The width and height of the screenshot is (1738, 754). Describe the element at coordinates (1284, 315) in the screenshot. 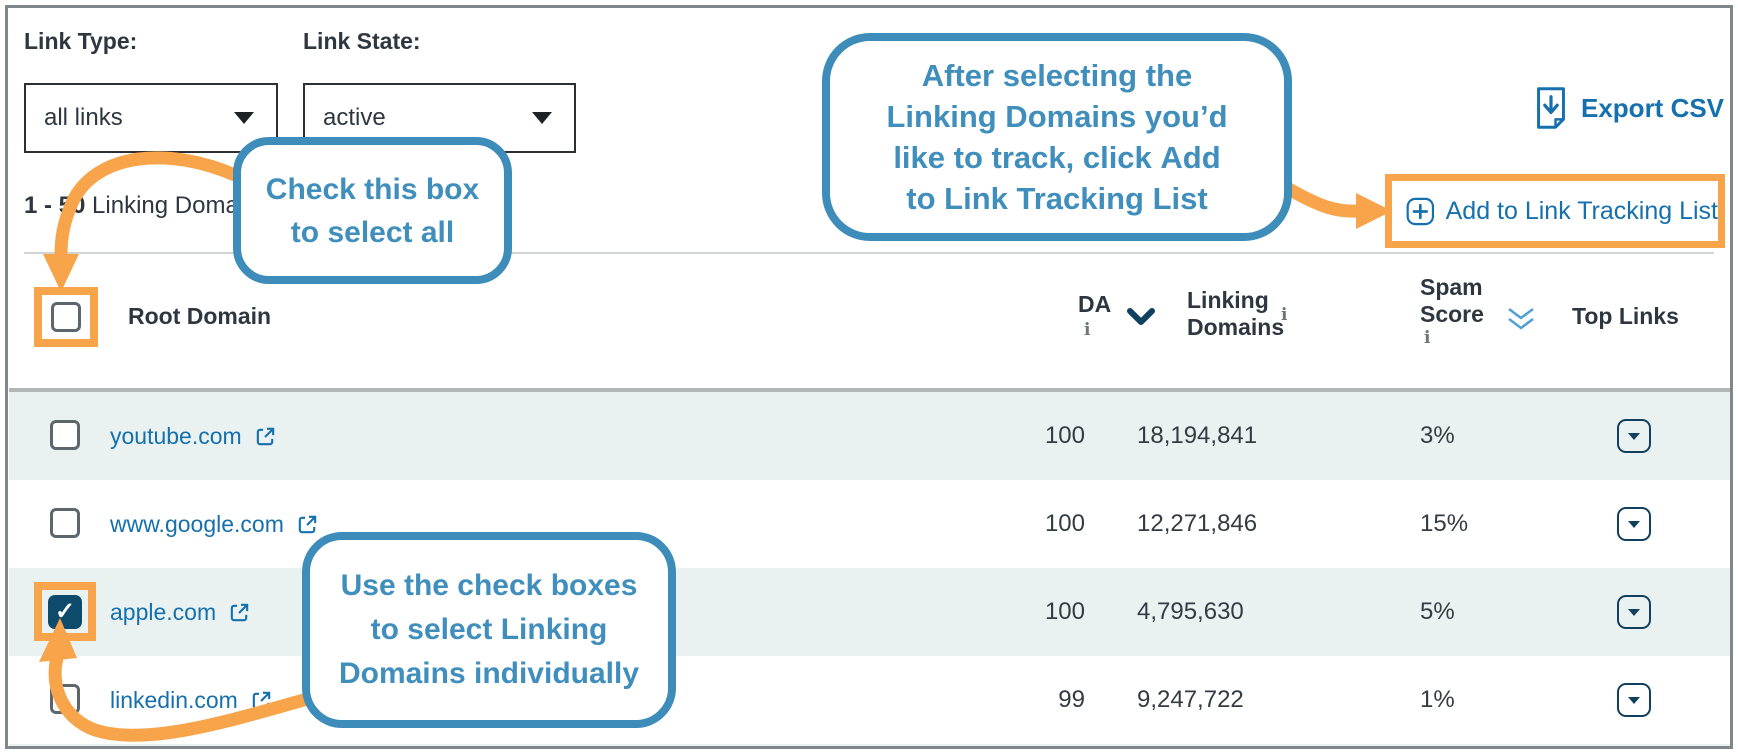

I see `linking-domains-info-icon: i` at that location.